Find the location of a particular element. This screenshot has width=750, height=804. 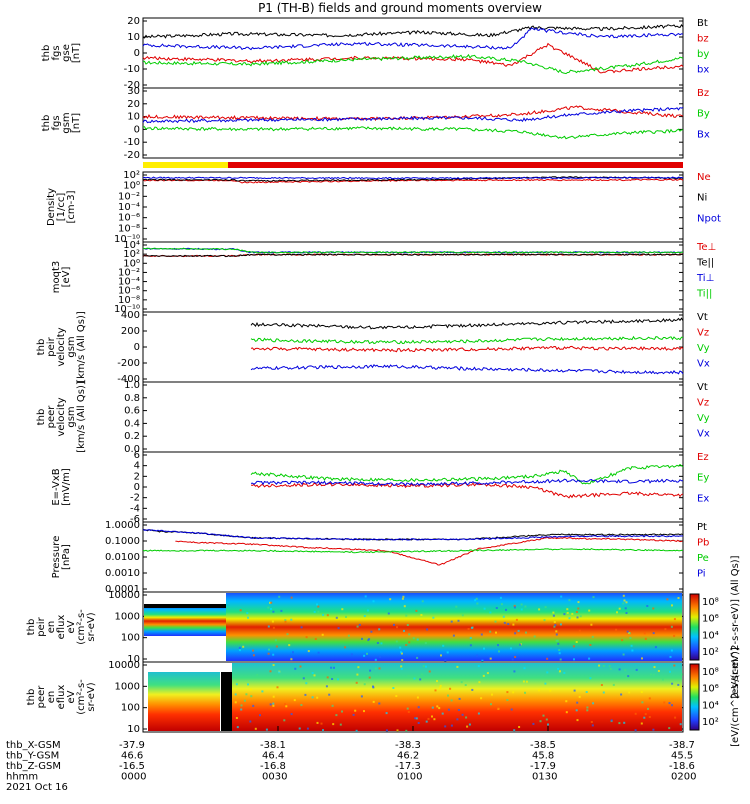

colorbar-tick-label: 10² is located at coordinates (710, 722).